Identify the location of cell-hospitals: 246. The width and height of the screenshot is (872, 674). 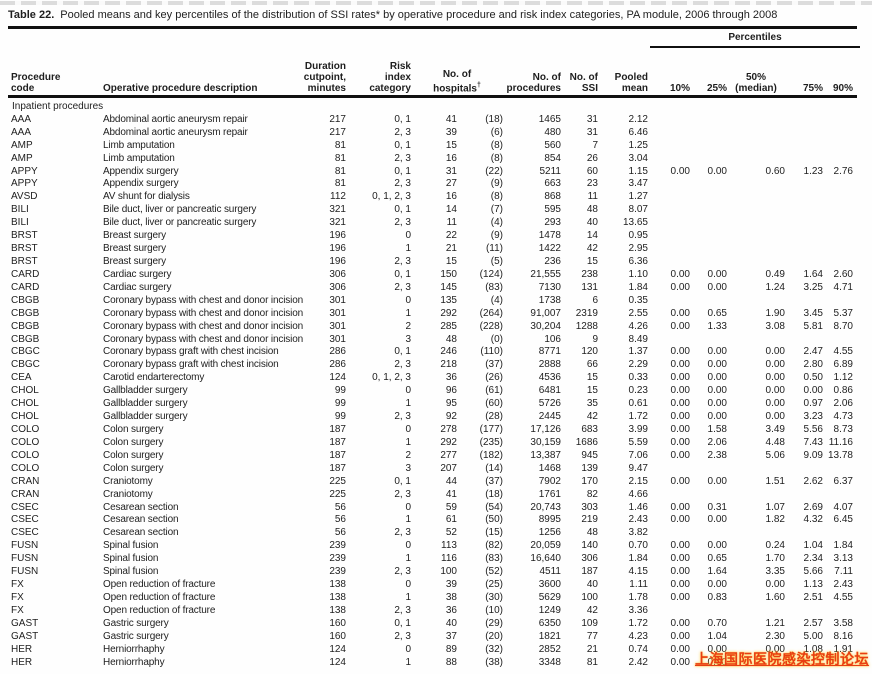
(448, 352).